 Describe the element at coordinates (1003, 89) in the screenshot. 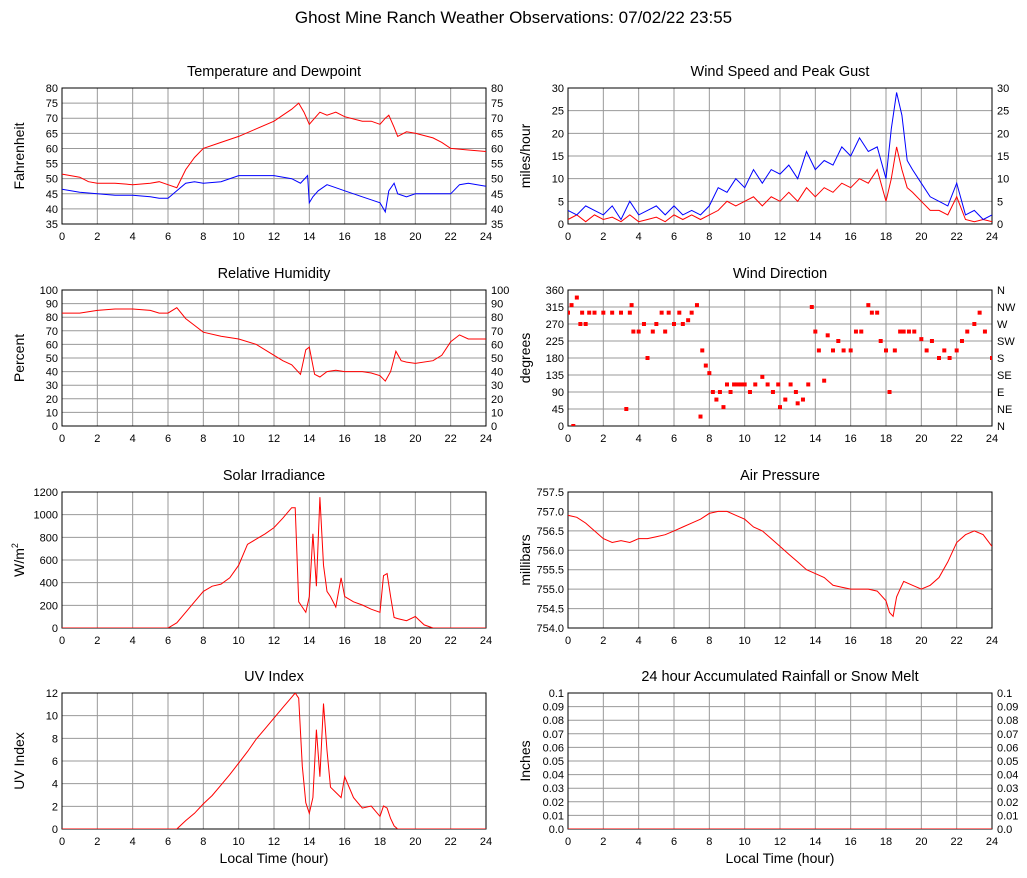

I see `right-y-tick-label: 30` at that location.